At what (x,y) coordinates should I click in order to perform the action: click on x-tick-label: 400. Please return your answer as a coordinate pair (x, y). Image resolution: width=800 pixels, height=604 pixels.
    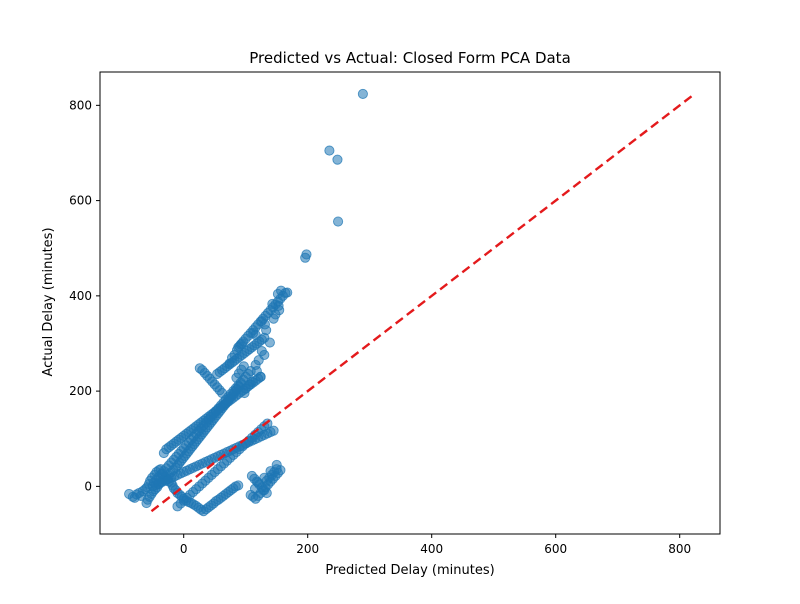
    Looking at the image, I should click on (431, 549).